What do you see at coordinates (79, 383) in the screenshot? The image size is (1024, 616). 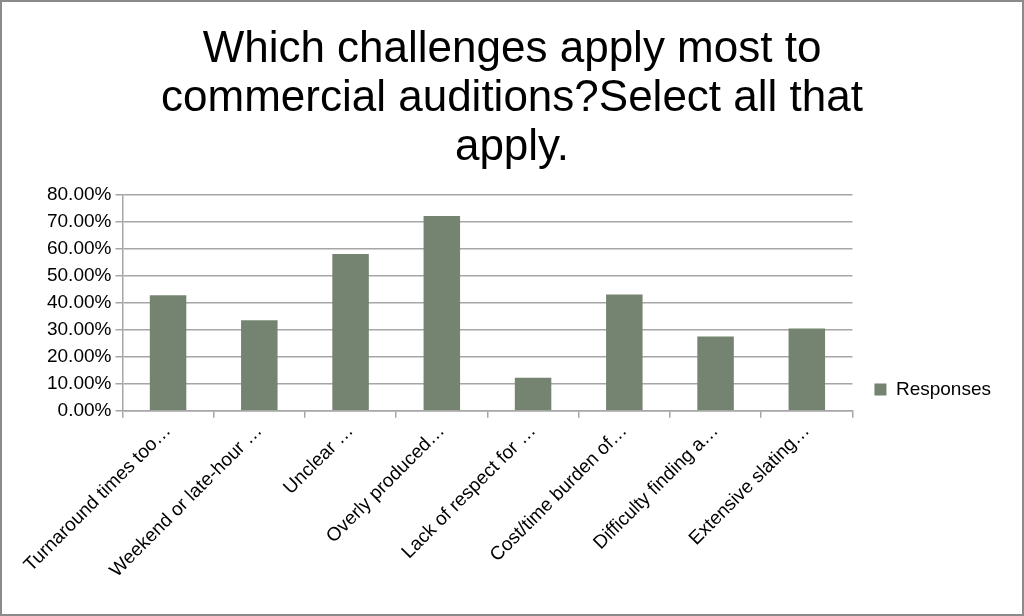 I see `y-tick-label: 10.00%` at bounding box center [79, 383].